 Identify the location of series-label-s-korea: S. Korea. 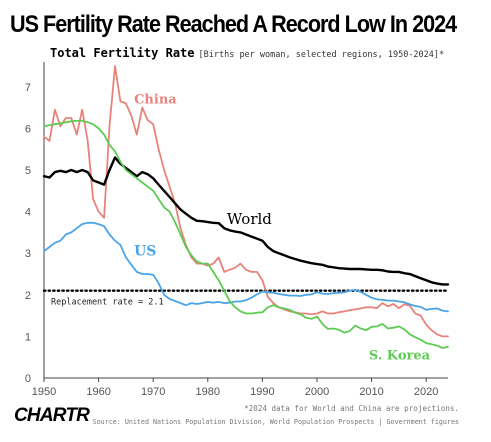
(400, 355).